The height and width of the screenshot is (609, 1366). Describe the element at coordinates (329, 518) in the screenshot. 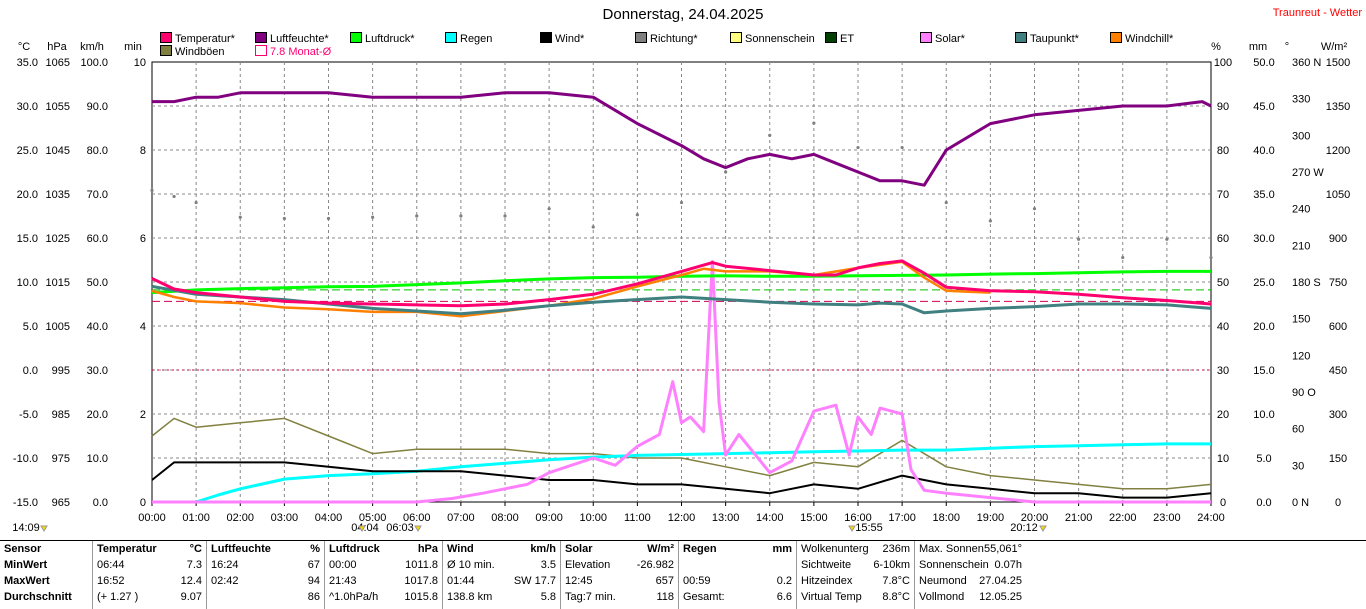

I see `x-tick-label: 04:00` at that location.